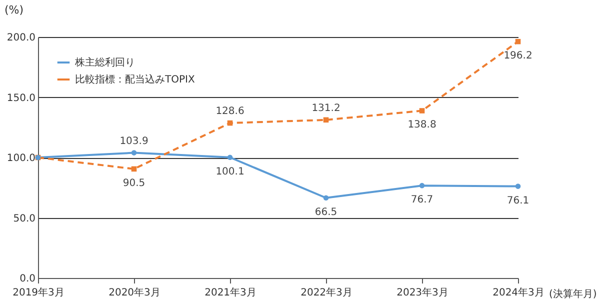  Describe the element at coordinates (21, 98) in the screenshot. I see `y-tick-label: 150.0` at that location.